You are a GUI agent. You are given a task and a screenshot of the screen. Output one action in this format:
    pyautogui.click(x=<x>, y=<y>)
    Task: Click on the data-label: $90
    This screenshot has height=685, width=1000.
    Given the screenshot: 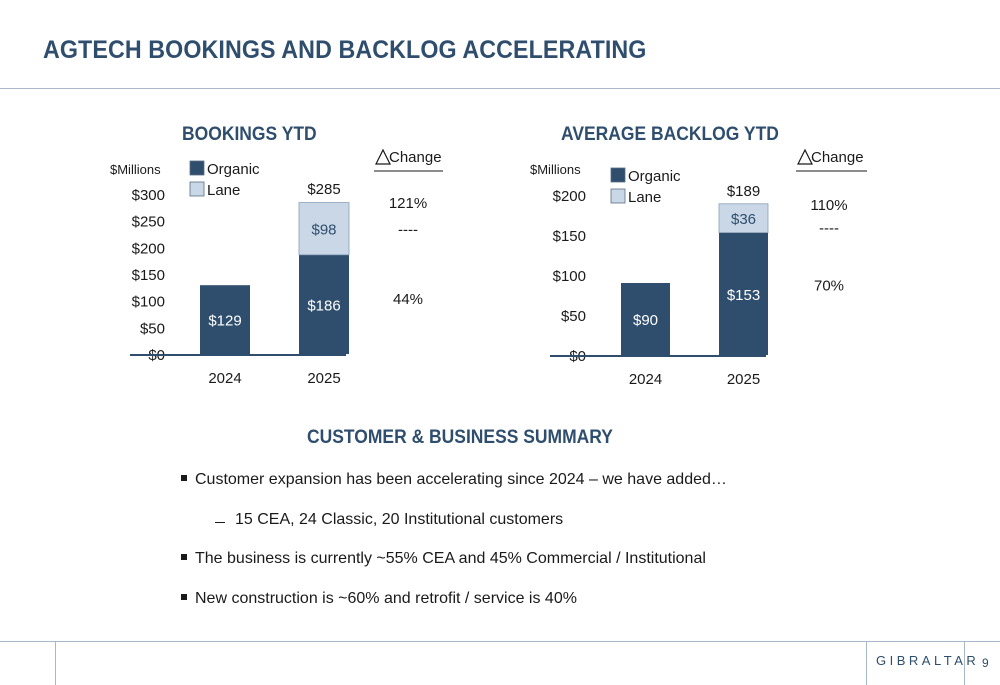 What is the action you would take?
    pyautogui.click(x=645, y=320)
    